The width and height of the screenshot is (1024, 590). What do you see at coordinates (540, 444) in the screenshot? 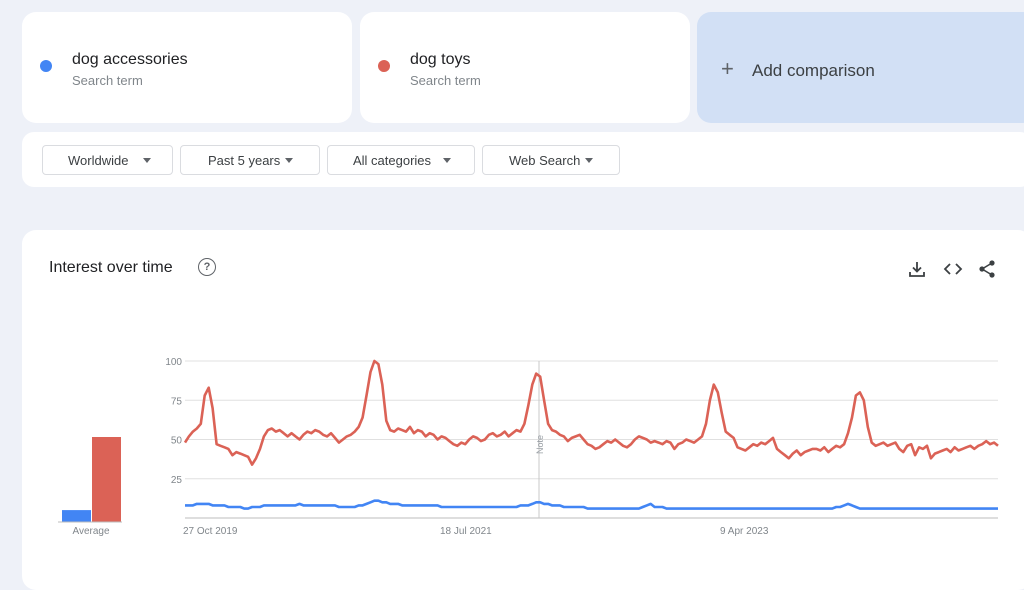
I see `note-label: Note` at bounding box center [540, 444].